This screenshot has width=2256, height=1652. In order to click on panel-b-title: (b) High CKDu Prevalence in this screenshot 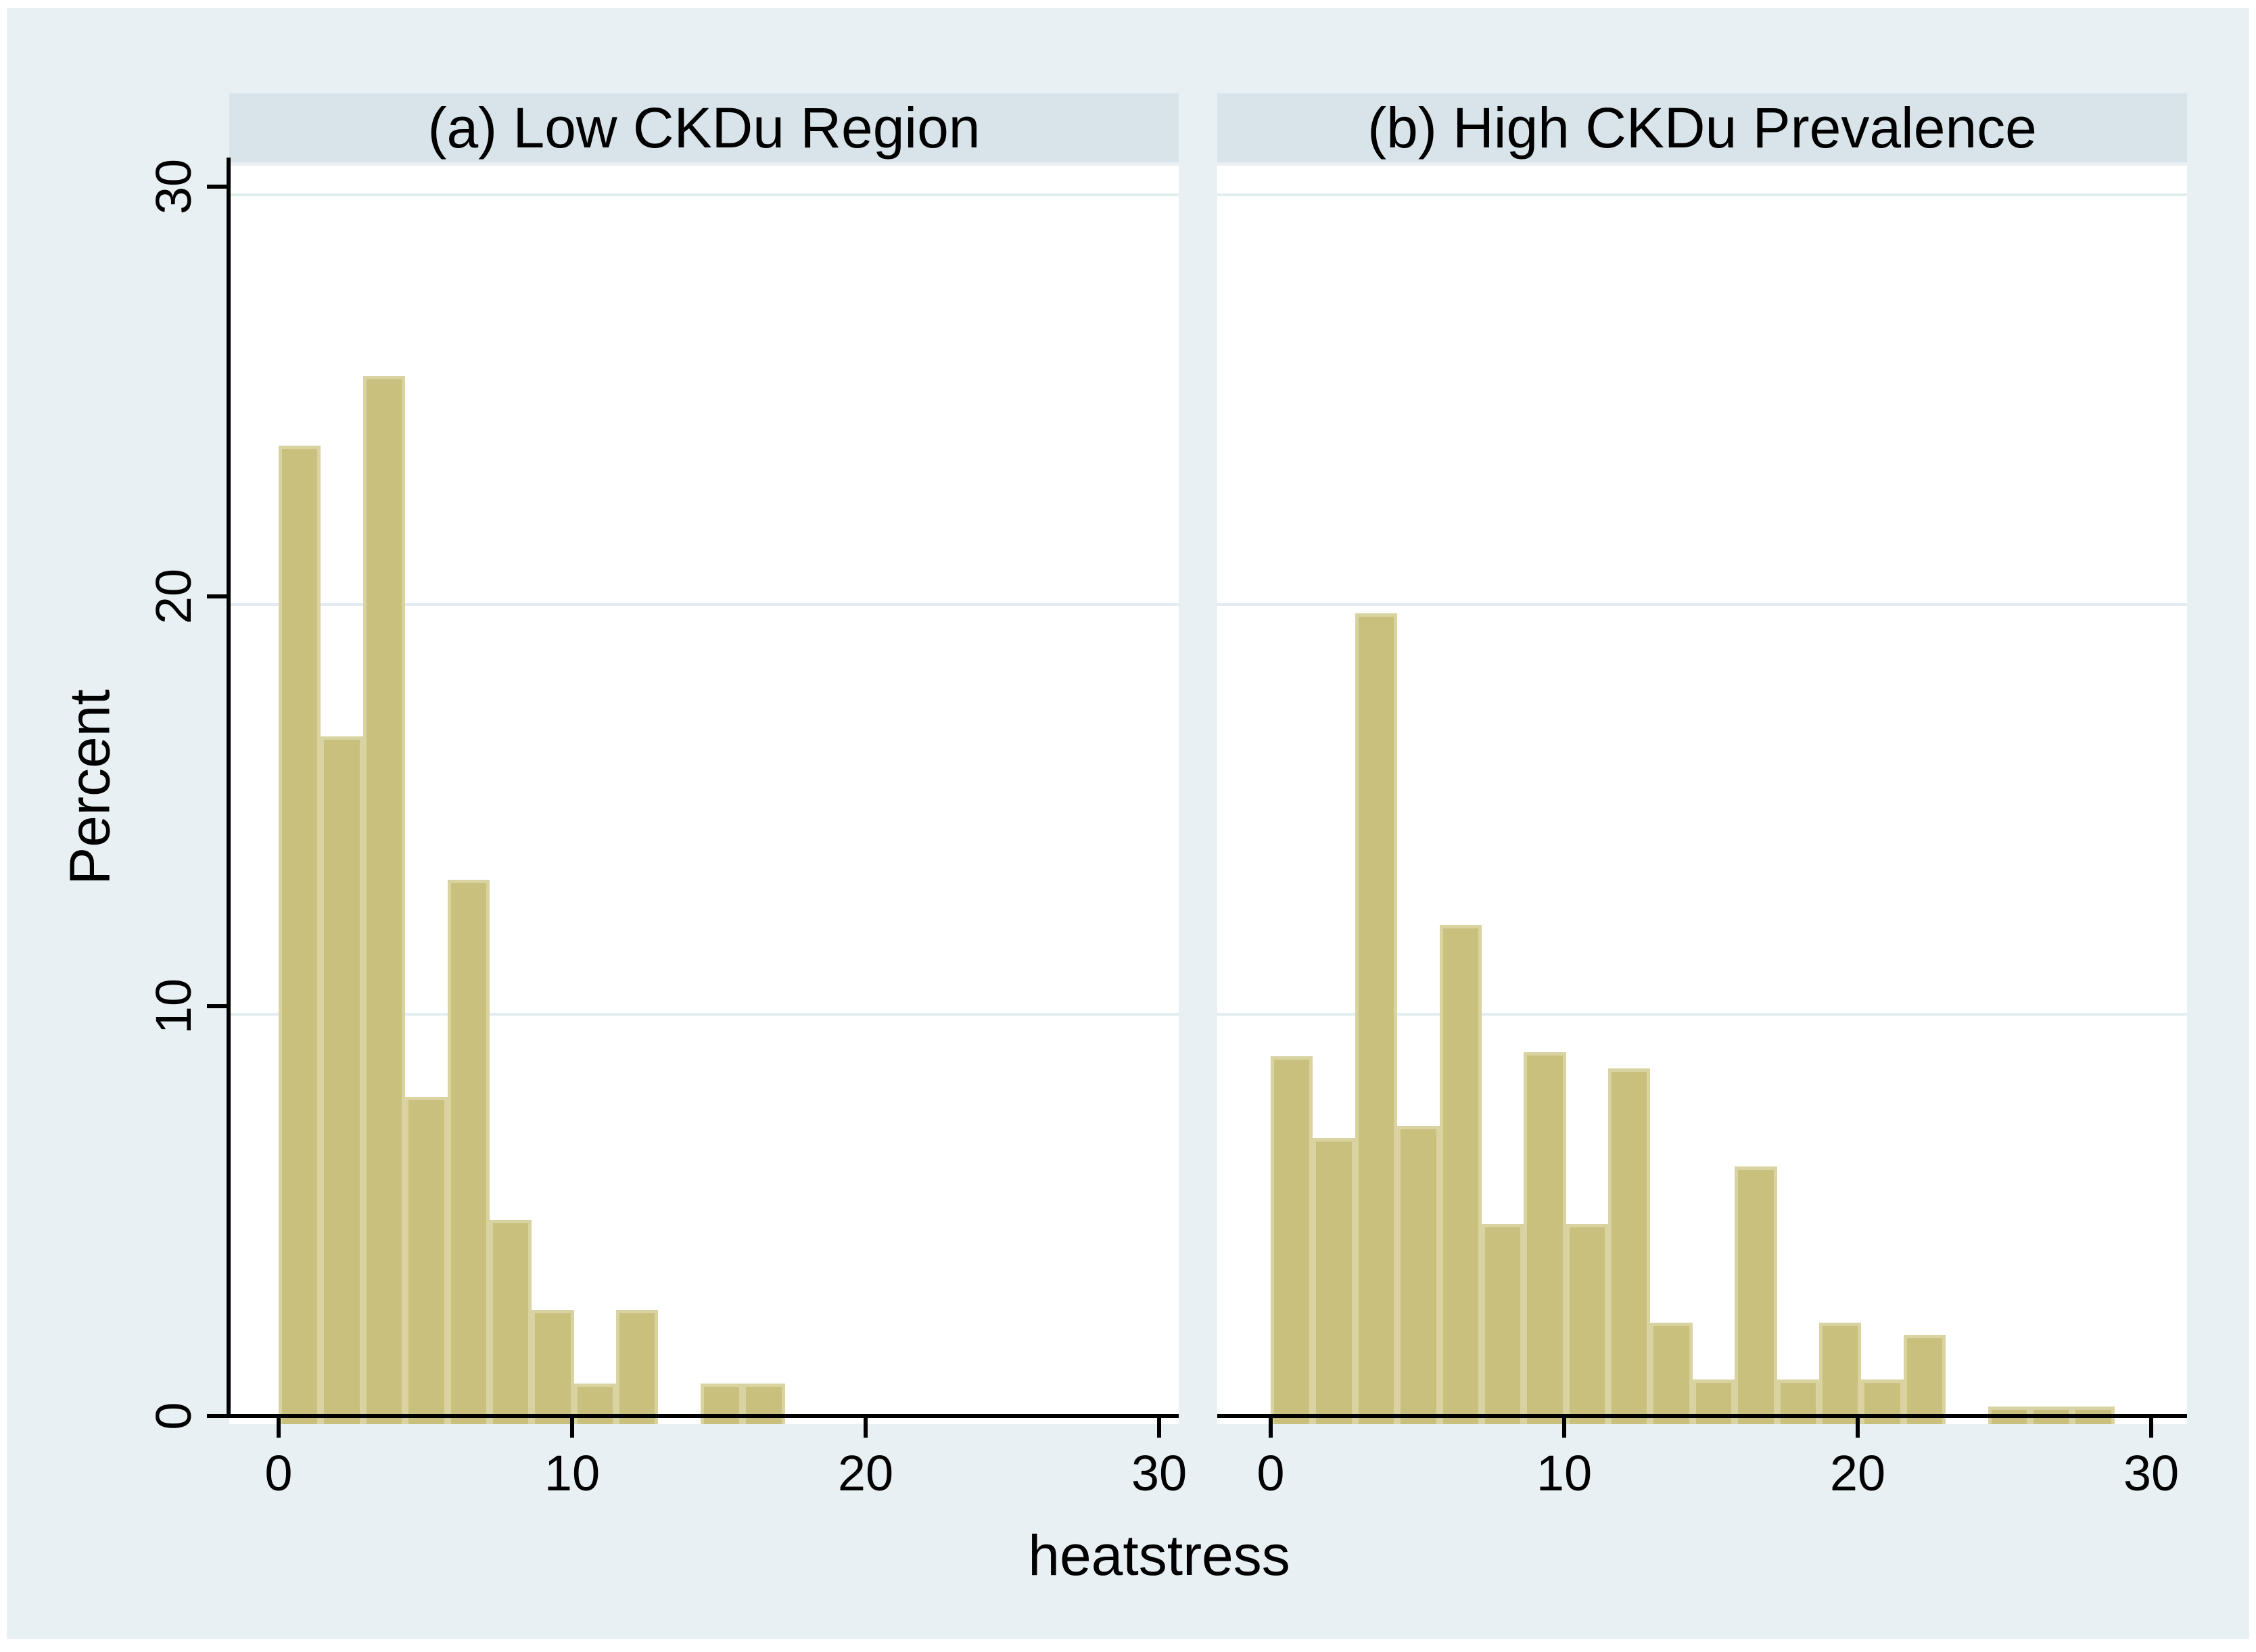, I will do `click(1702, 127)`.